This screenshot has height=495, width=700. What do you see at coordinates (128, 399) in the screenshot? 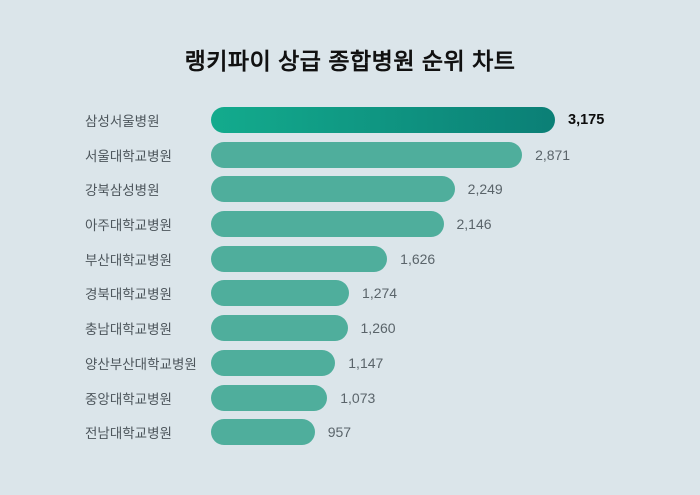
I see `bar-label: 중앙대학교병원` at bounding box center [128, 399].